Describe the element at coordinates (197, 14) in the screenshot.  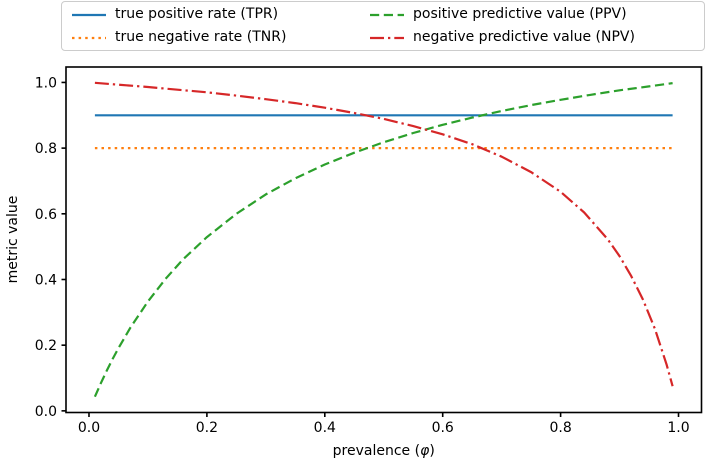
I see `legend-label-tpr: true positive rate (TPR)` at that location.